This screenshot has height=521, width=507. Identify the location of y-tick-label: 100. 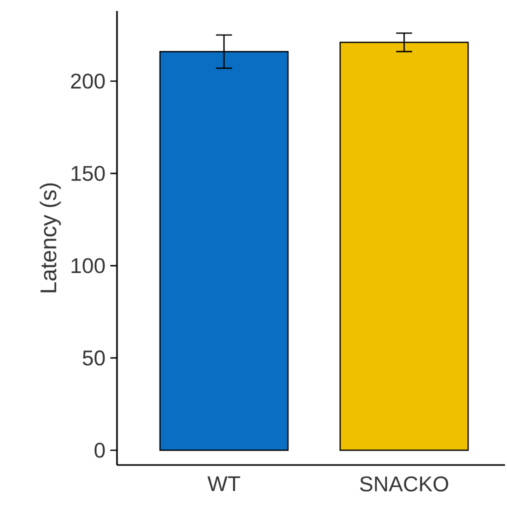
(88, 266).